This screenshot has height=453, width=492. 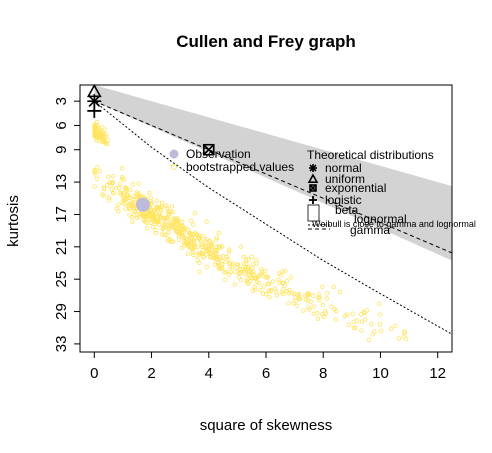 I want to click on y-tick-label: 29, so click(x=61, y=311).